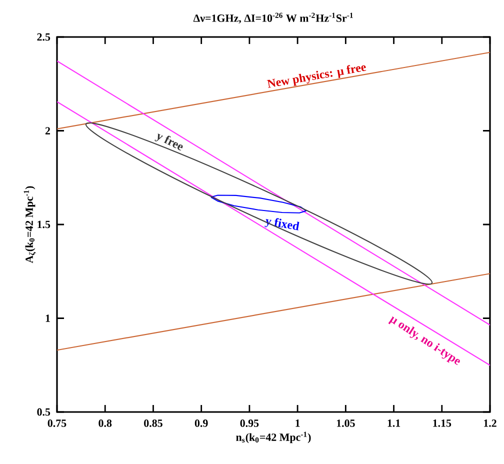 The width and height of the screenshot is (504, 464). I want to click on y-tick-label: 1, so click(48, 318).